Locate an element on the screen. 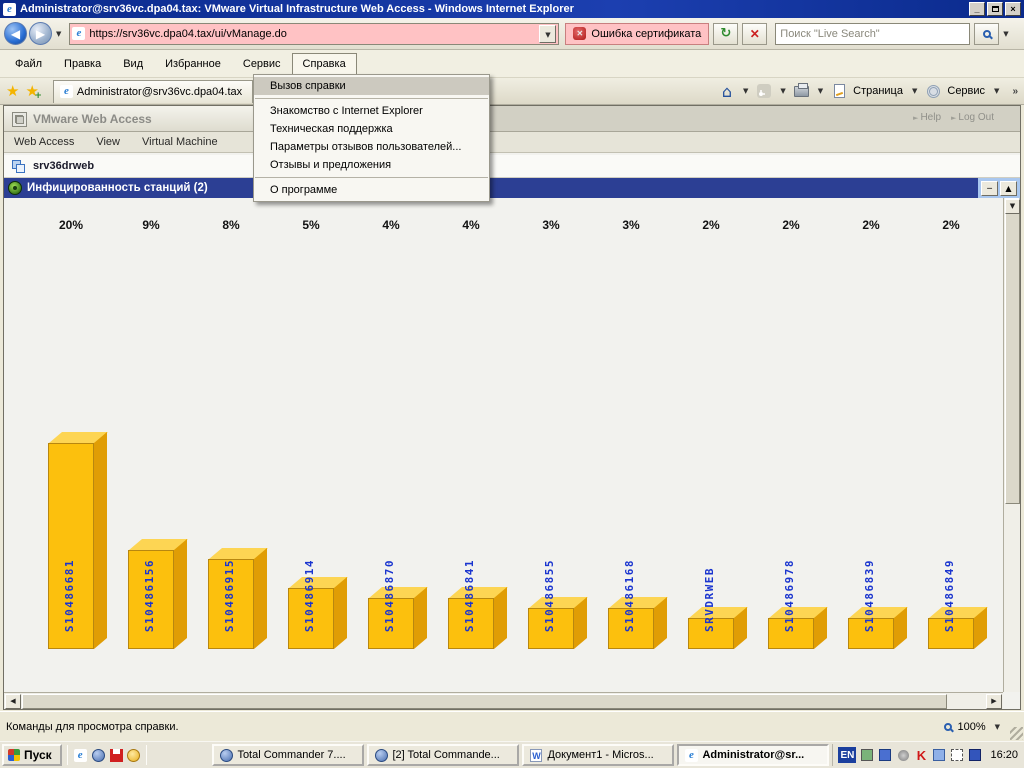  home-dropdown-icon: ▼ is located at coordinates (745, 91).